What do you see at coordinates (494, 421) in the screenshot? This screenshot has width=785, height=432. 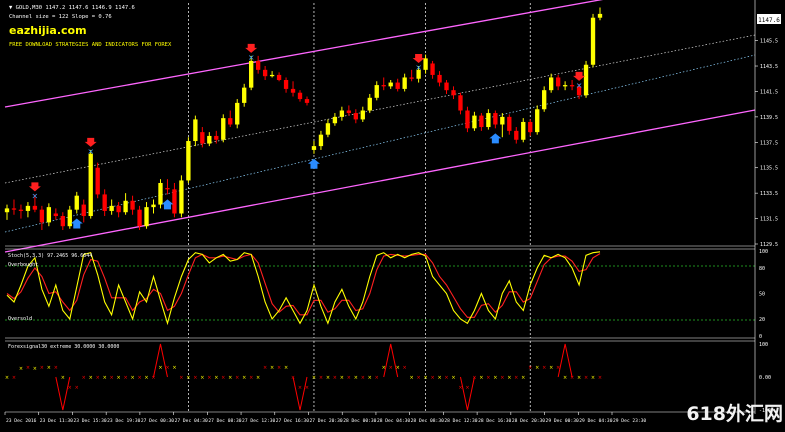 I see `time-tick-label: 28 Dec 16:30` at bounding box center [494, 421].